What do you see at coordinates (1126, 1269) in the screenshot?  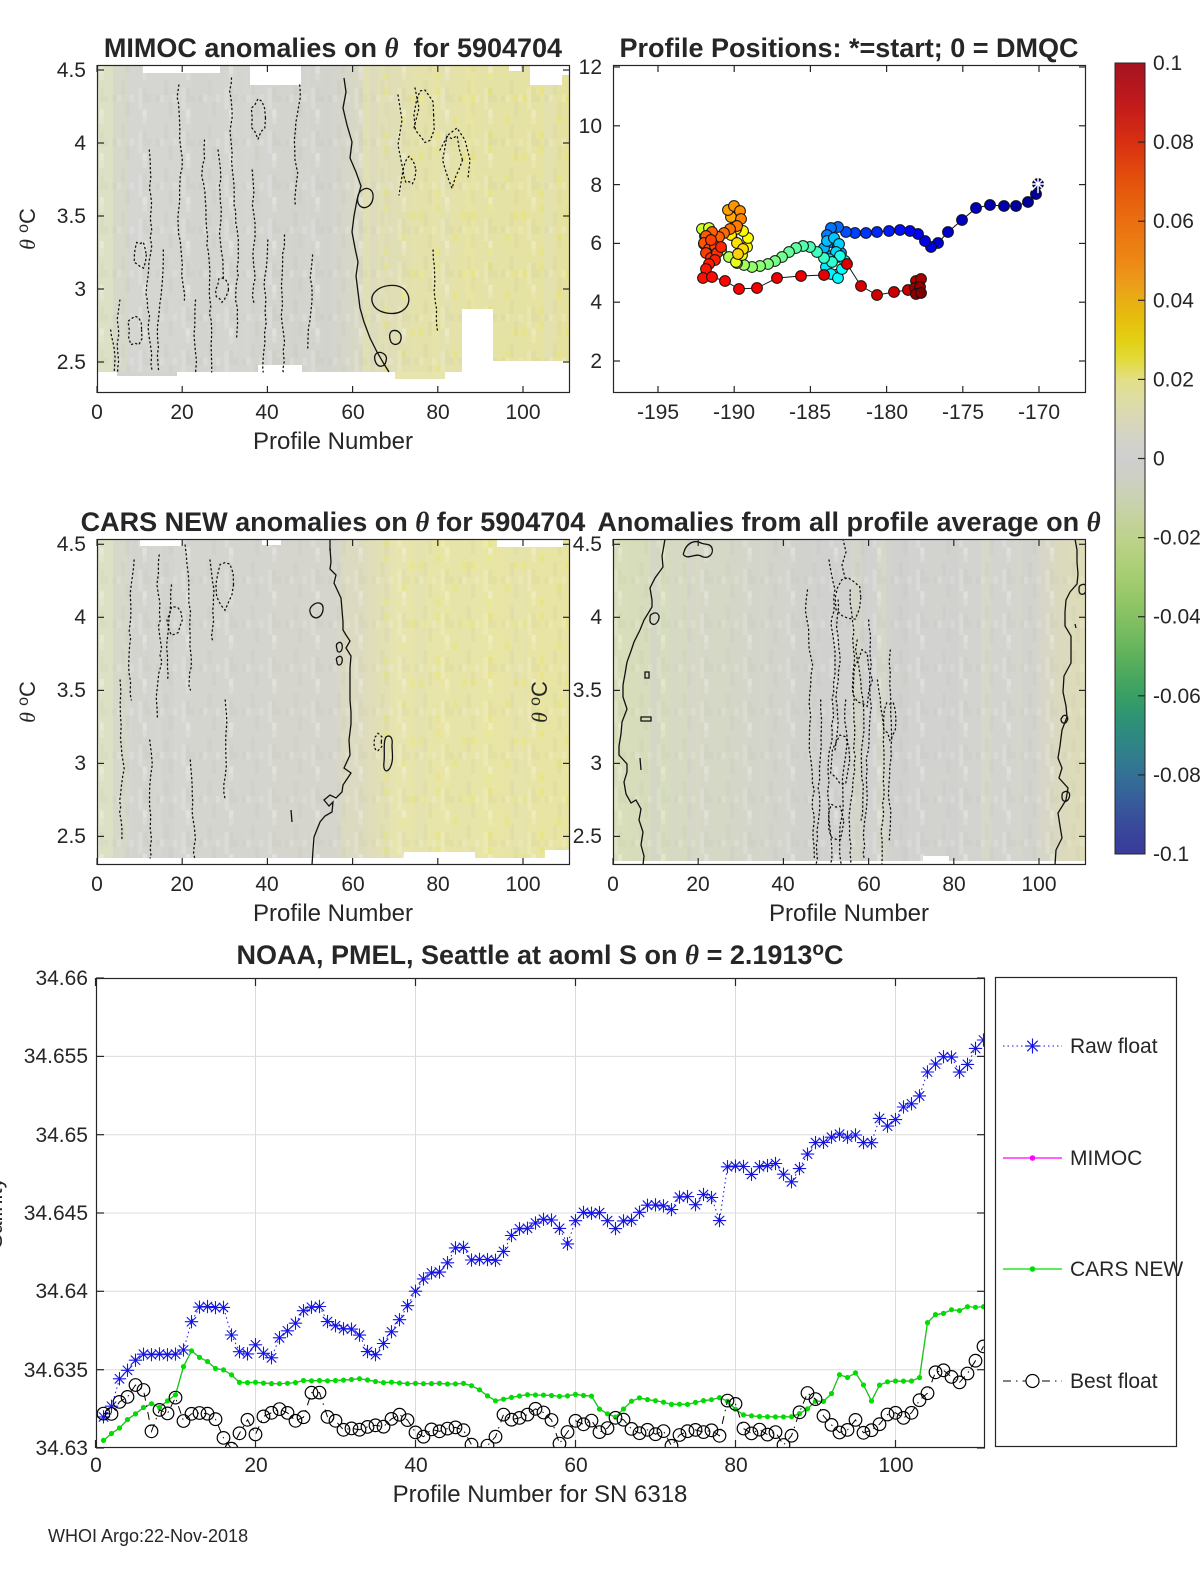 I see `svg-text: CARS NEW` at bounding box center [1126, 1269].